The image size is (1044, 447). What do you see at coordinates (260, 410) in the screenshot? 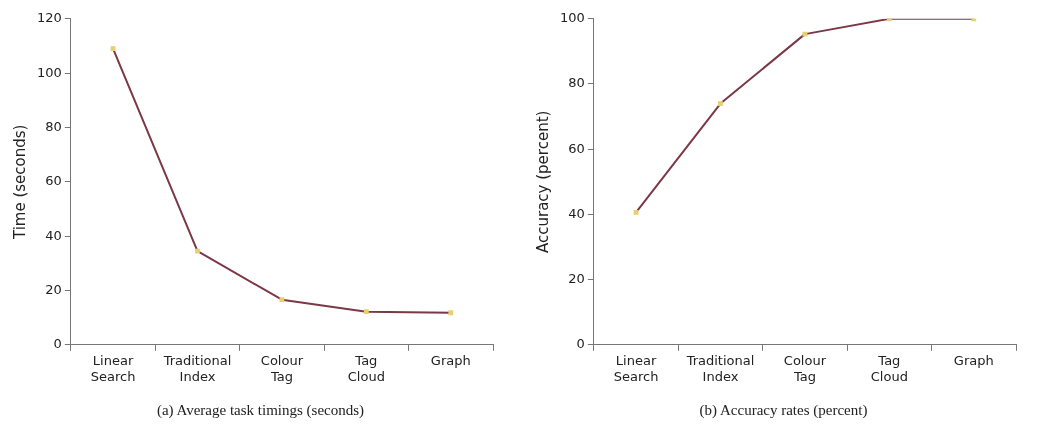
I see `text: (a) Average task timings (seconds)` at bounding box center [260, 410].